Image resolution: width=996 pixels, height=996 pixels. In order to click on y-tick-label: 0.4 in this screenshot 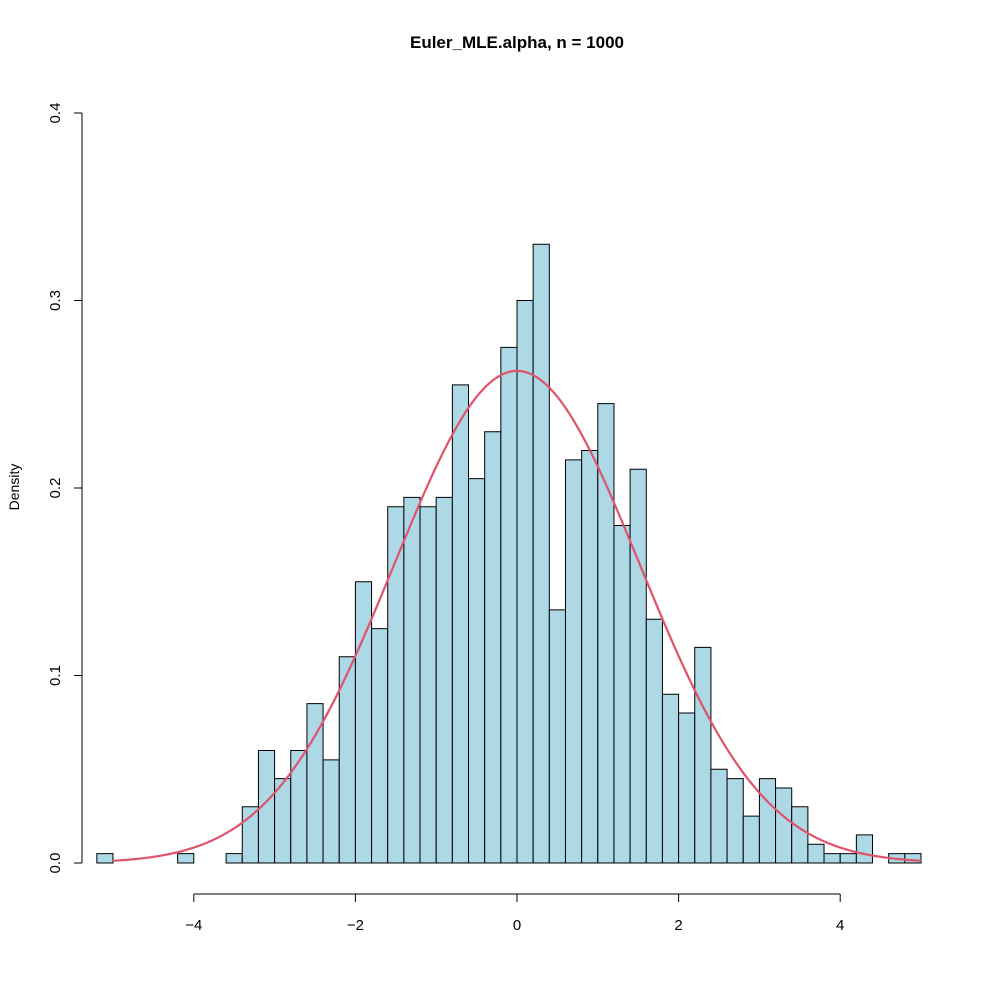, I will do `click(55, 113)`.